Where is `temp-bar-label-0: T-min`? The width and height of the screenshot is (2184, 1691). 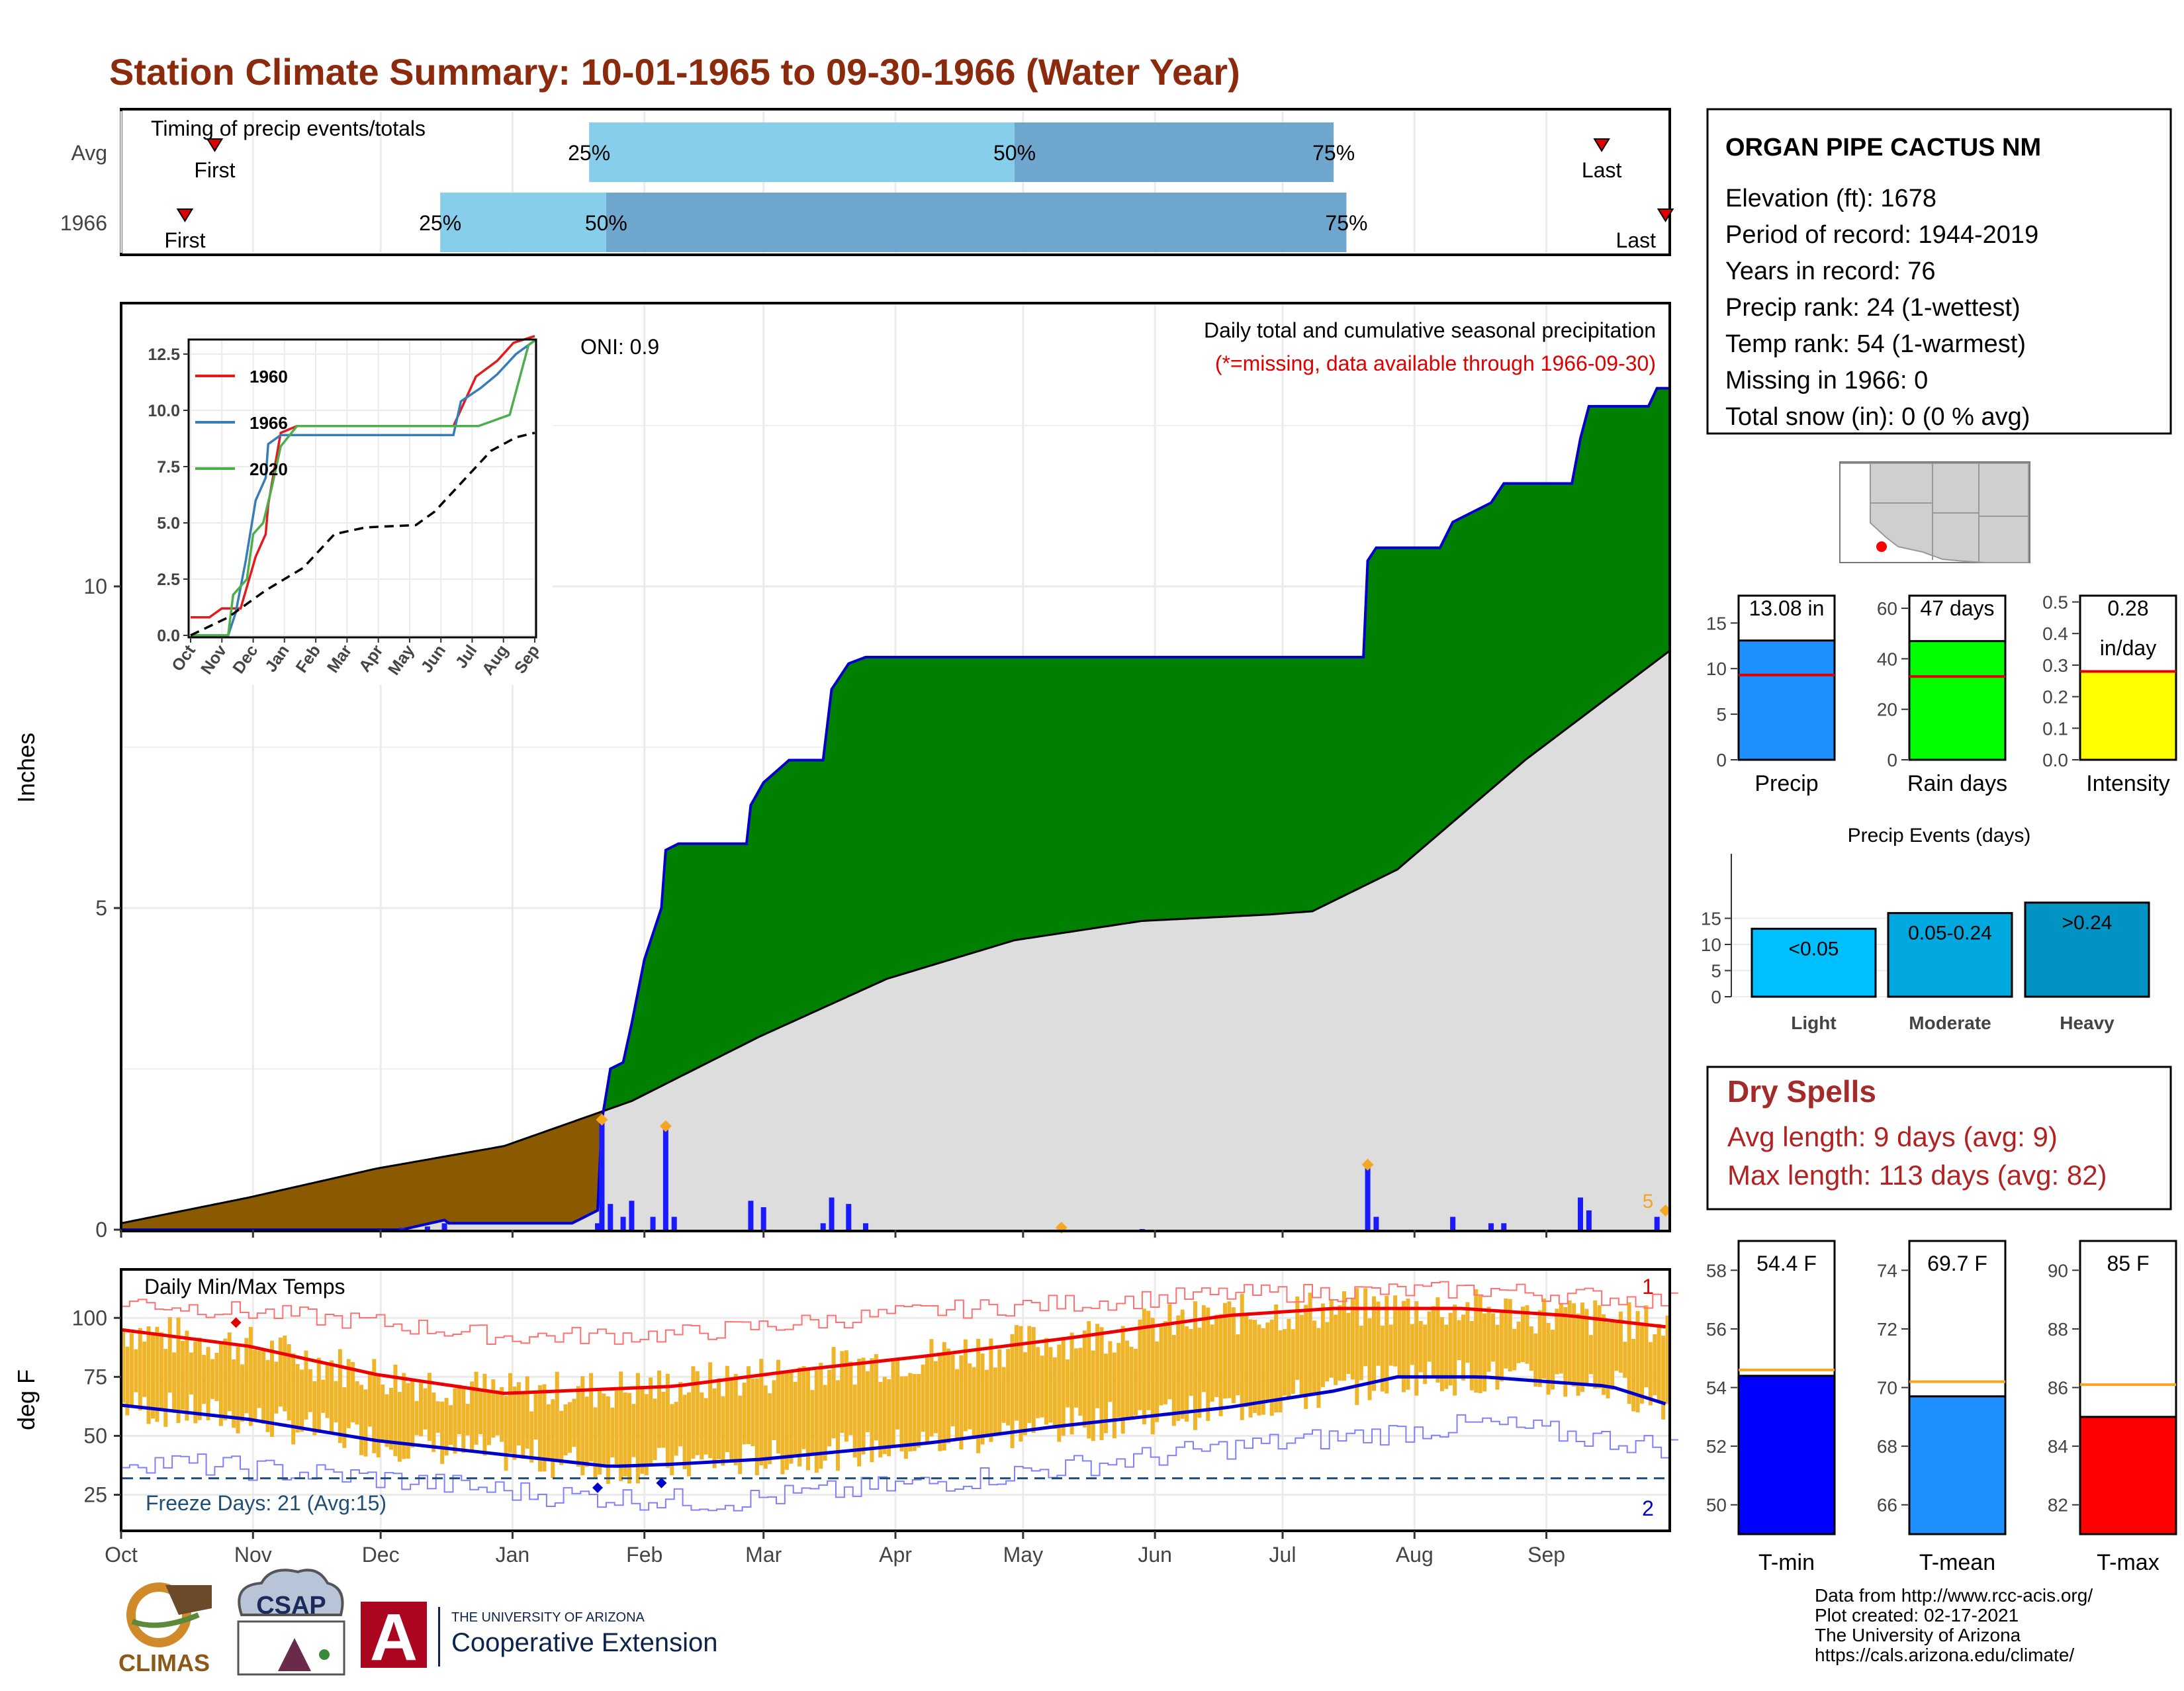
temp-bar-label-0: T-min is located at coordinates (1786, 1563).